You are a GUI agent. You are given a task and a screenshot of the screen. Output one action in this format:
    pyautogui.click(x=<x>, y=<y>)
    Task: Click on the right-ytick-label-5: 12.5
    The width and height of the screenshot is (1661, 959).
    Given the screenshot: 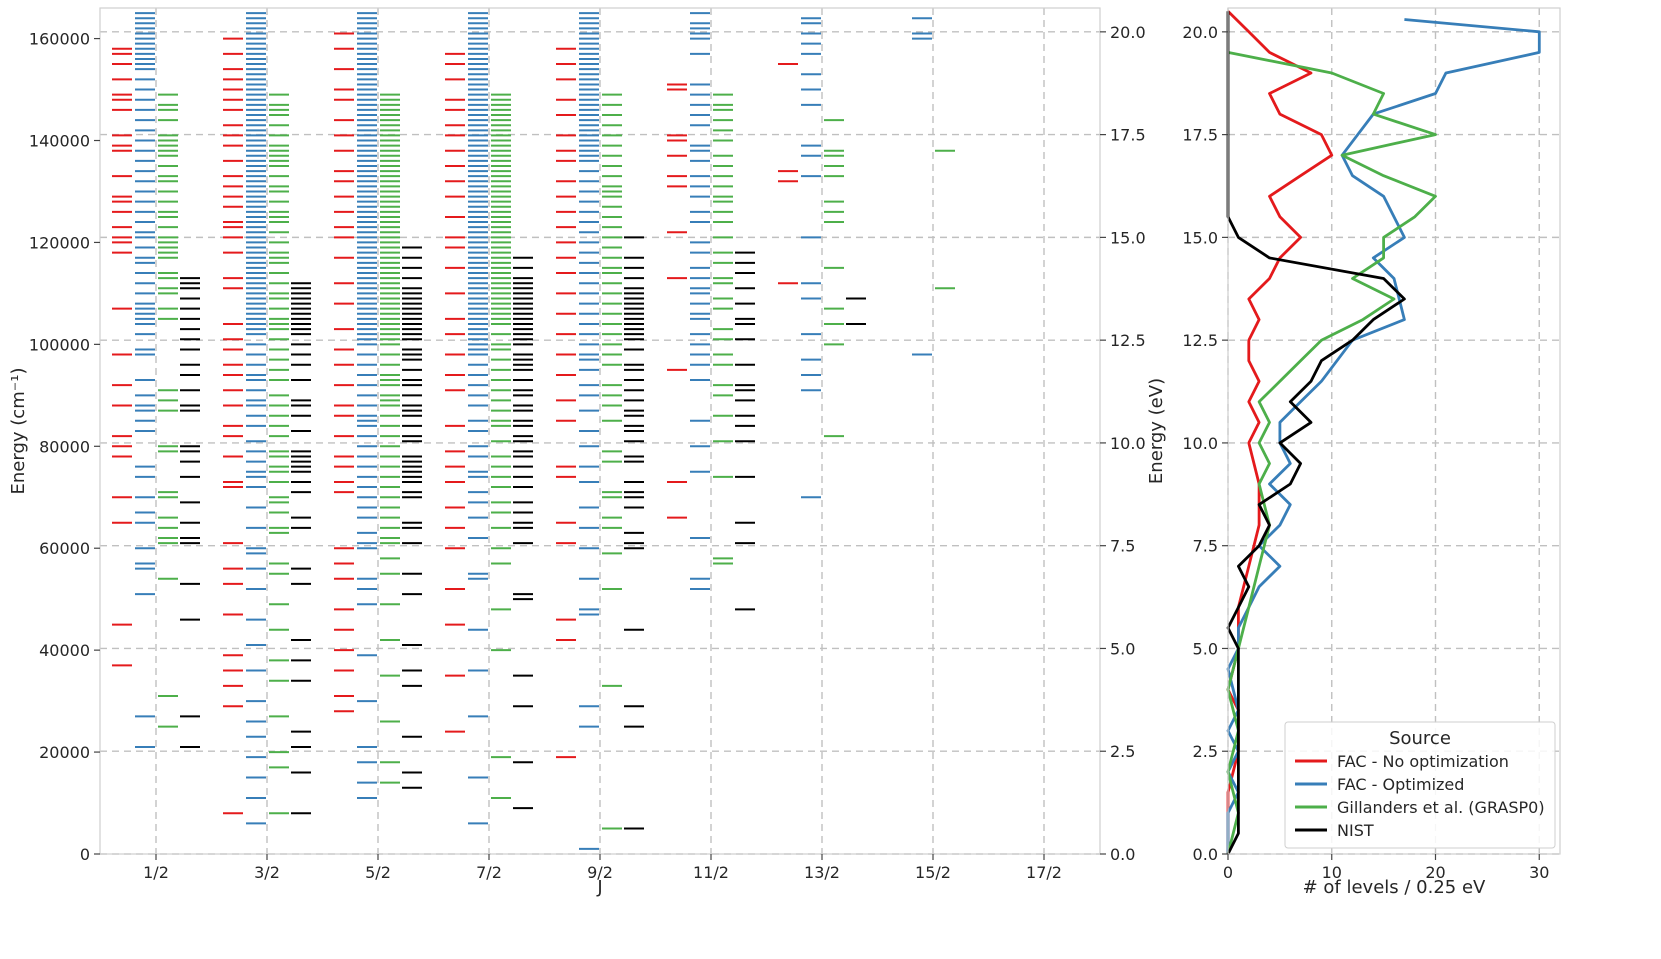 What is the action you would take?
    pyautogui.click(x=1200, y=340)
    